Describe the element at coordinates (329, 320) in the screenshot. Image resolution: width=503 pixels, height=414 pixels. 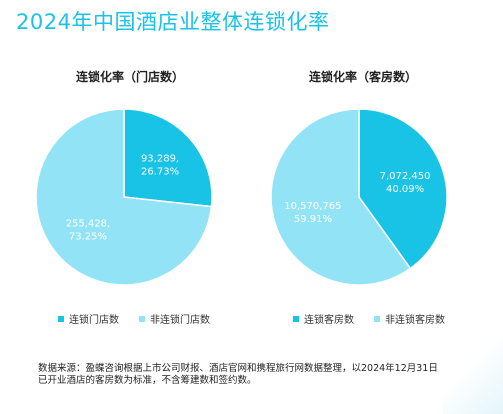
I see `legend-label: 连锁客房数` at that location.